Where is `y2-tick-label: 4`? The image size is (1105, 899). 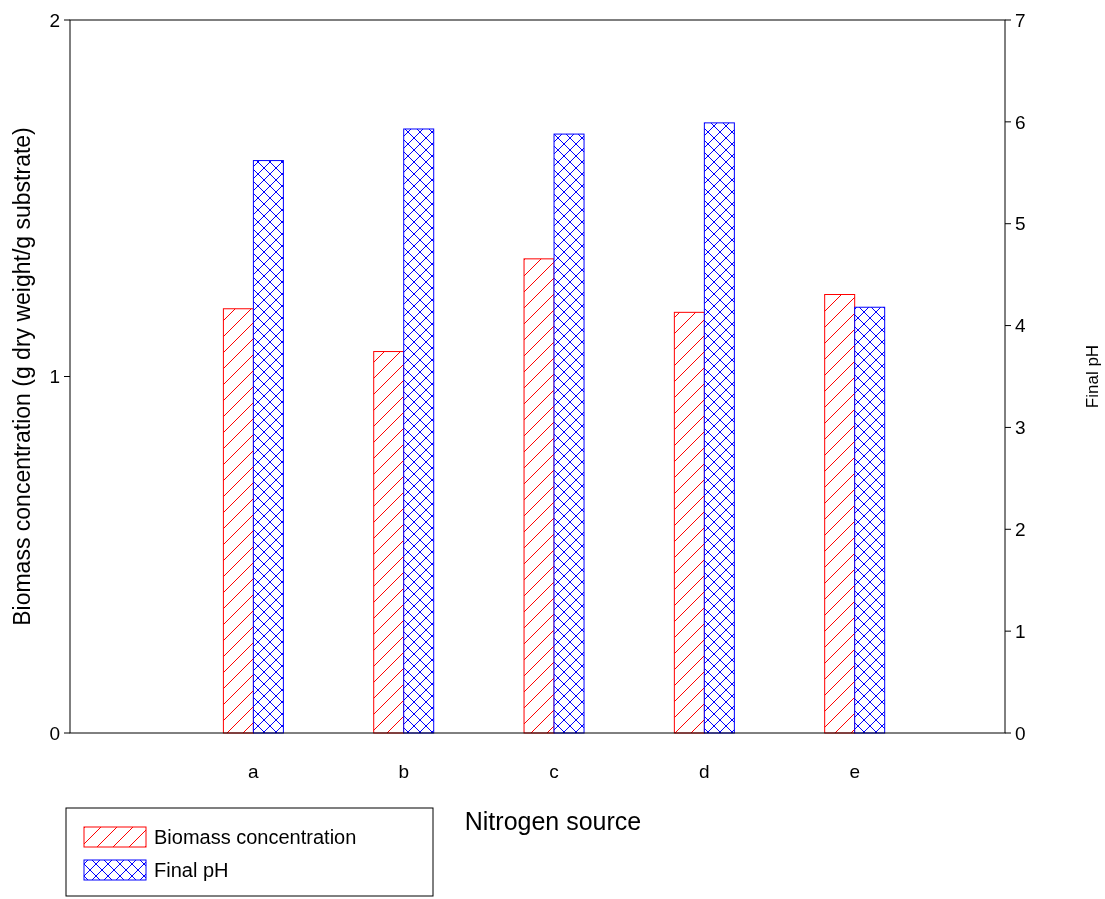 y2-tick-label: 4 is located at coordinates (1020, 326).